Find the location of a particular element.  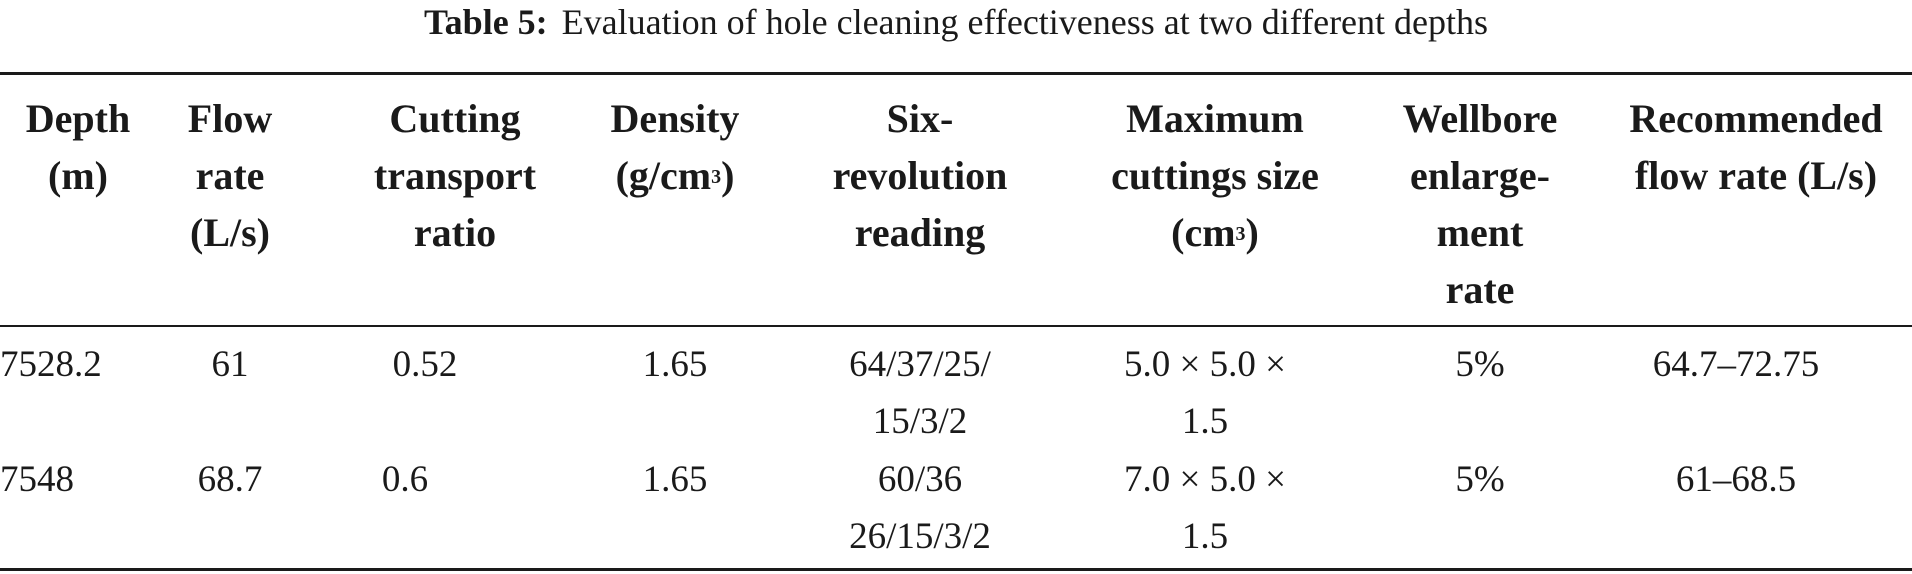

header-depth: Depth (m) is located at coordinates (78, 147).